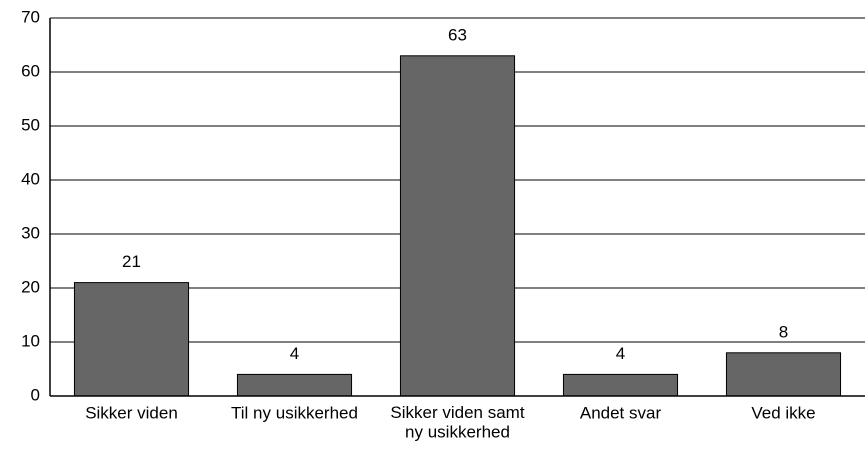  What do you see at coordinates (457, 422) in the screenshot?
I see `x-tick-label: Sikker viden samt ny usikkerhed` at bounding box center [457, 422].